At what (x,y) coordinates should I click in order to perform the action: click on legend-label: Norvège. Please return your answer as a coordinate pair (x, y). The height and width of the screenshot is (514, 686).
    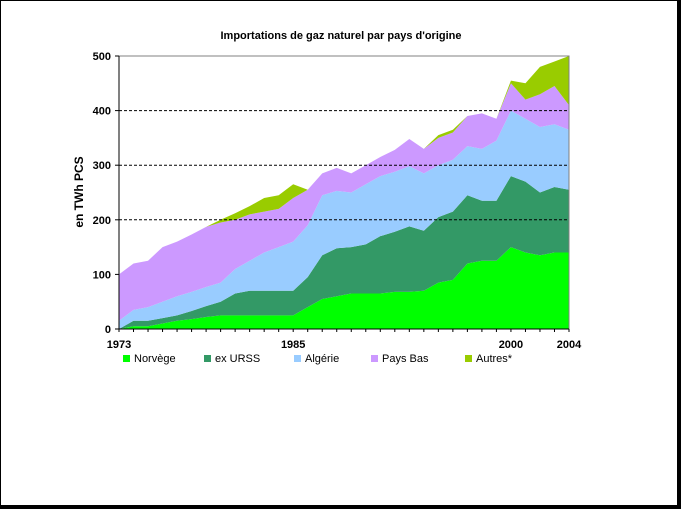
    Looking at the image, I should click on (155, 359).